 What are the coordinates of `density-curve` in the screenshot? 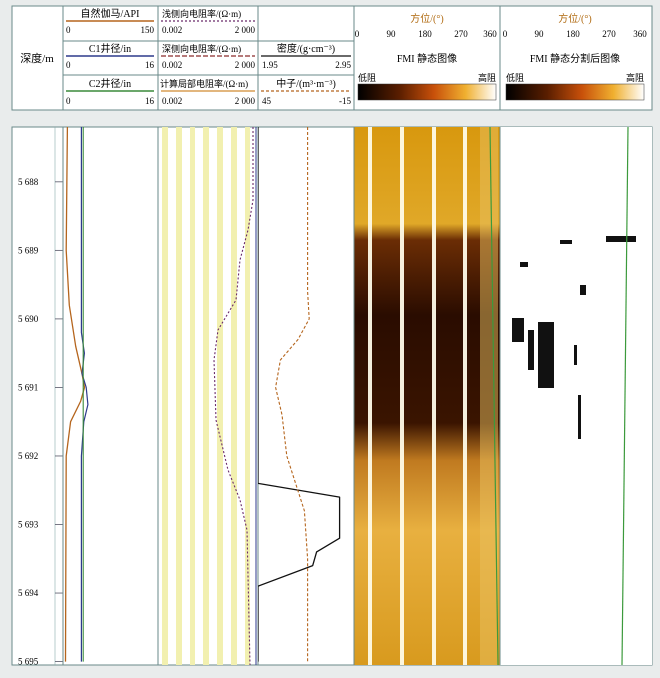 It's located at (299, 394).